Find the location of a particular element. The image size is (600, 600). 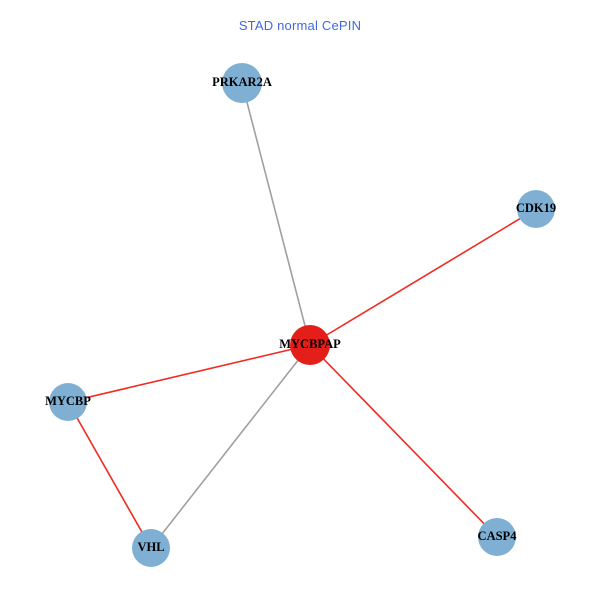

node-circle-vhl is located at coordinates (151, 548).